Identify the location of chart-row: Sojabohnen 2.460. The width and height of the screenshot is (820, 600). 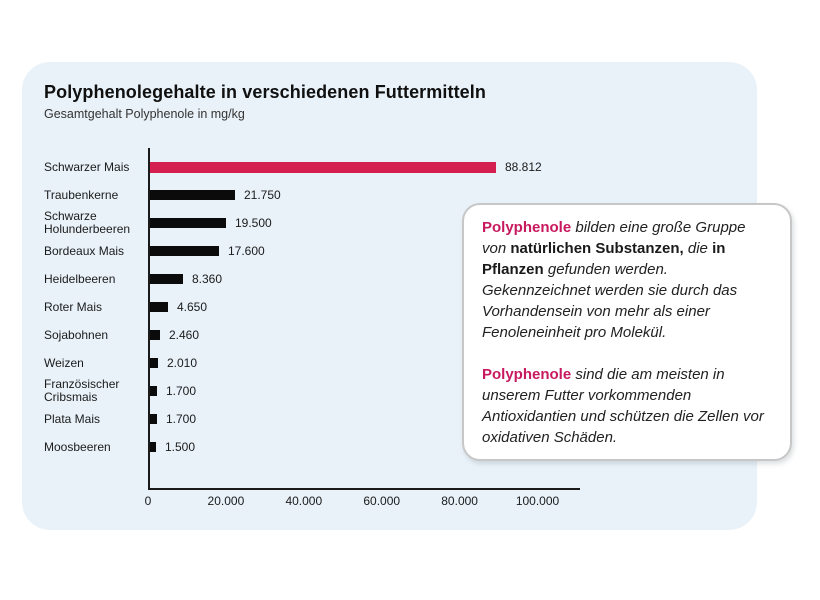
(334, 335).